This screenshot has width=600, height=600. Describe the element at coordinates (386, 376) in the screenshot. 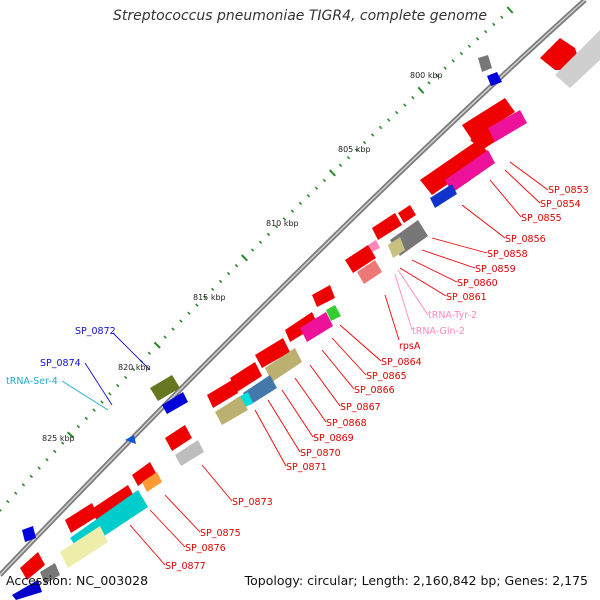

I see `gene-label: SP_0865` at that location.